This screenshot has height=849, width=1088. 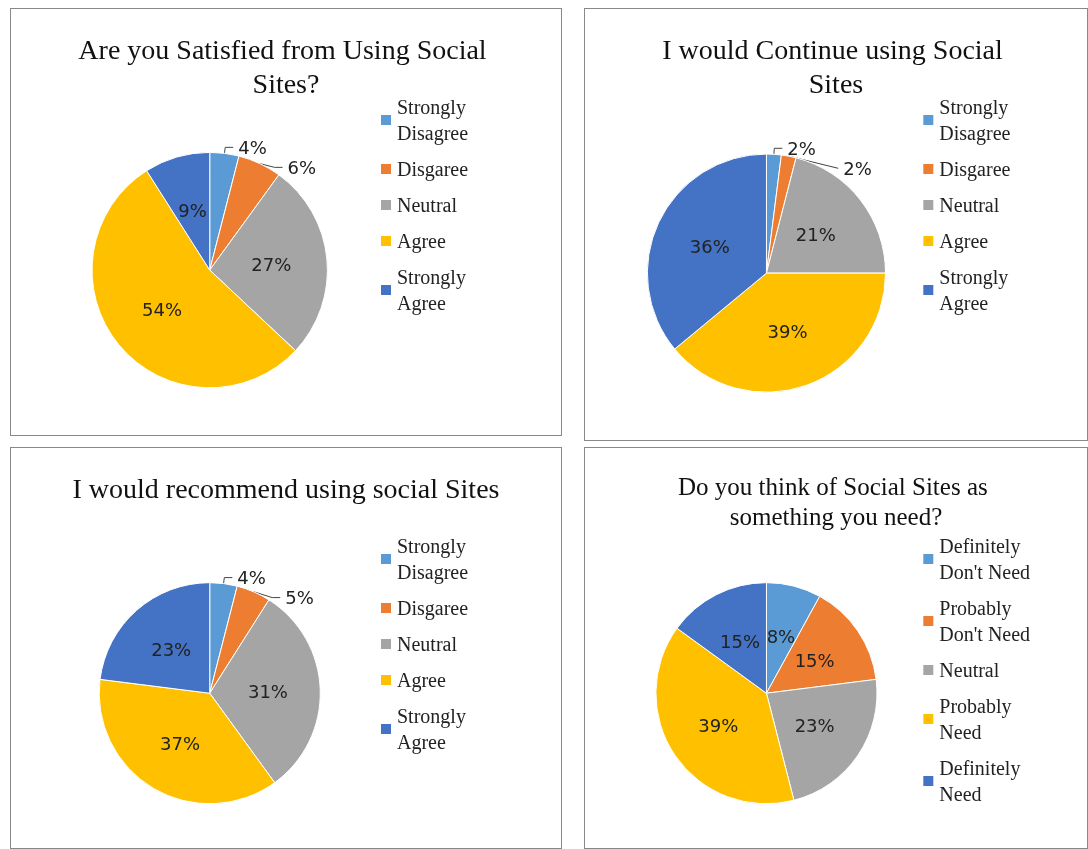 What do you see at coordinates (982, 781) in the screenshot?
I see `legend-label: Definitely Need` at bounding box center [982, 781].